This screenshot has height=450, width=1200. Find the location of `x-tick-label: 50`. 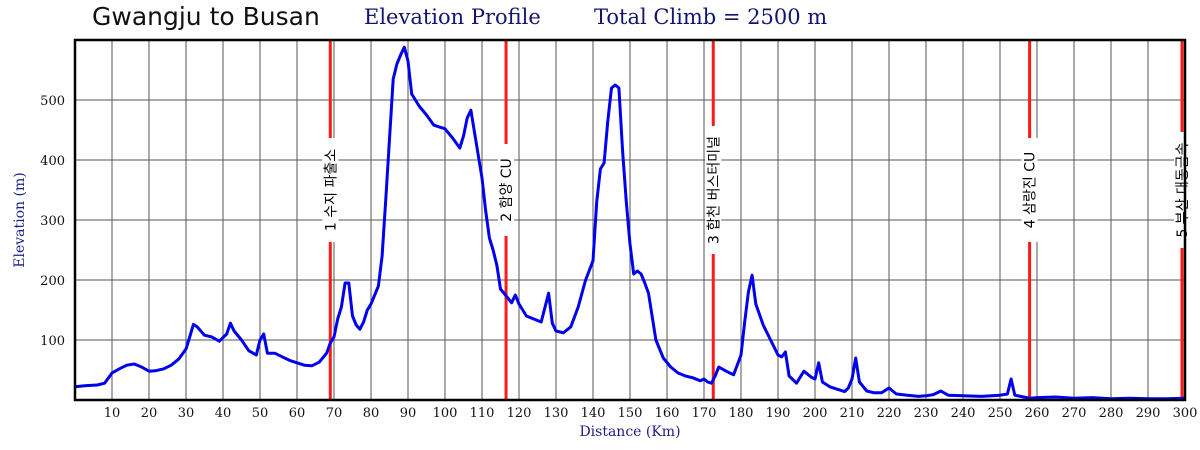

x-tick-label: 50 is located at coordinates (260, 413).